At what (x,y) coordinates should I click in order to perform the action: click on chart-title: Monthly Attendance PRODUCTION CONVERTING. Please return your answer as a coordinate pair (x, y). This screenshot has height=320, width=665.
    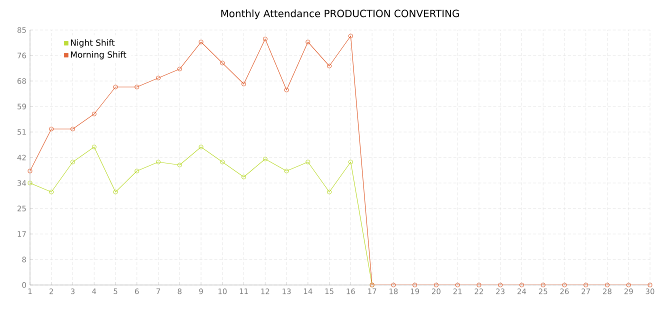
    Looking at the image, I should click on (340, 15).